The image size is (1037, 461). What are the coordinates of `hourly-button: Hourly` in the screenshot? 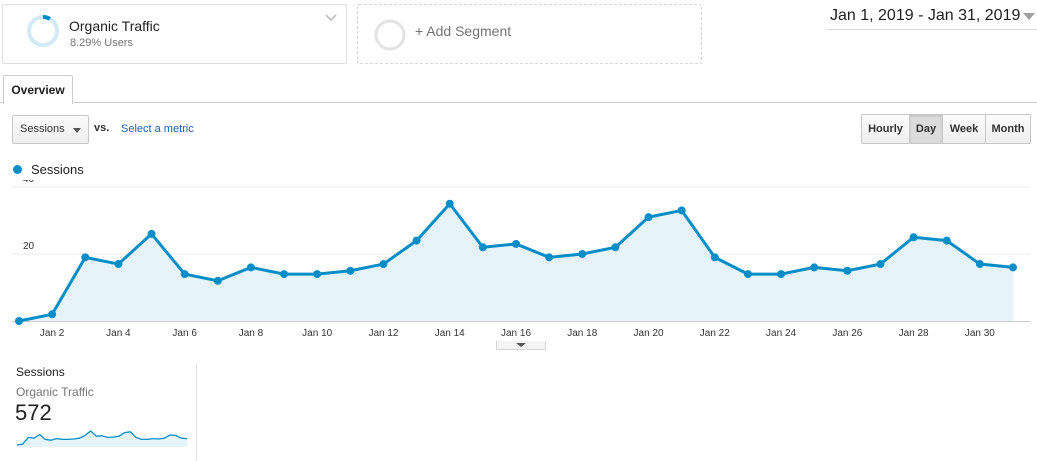 It's located at (885, 129).